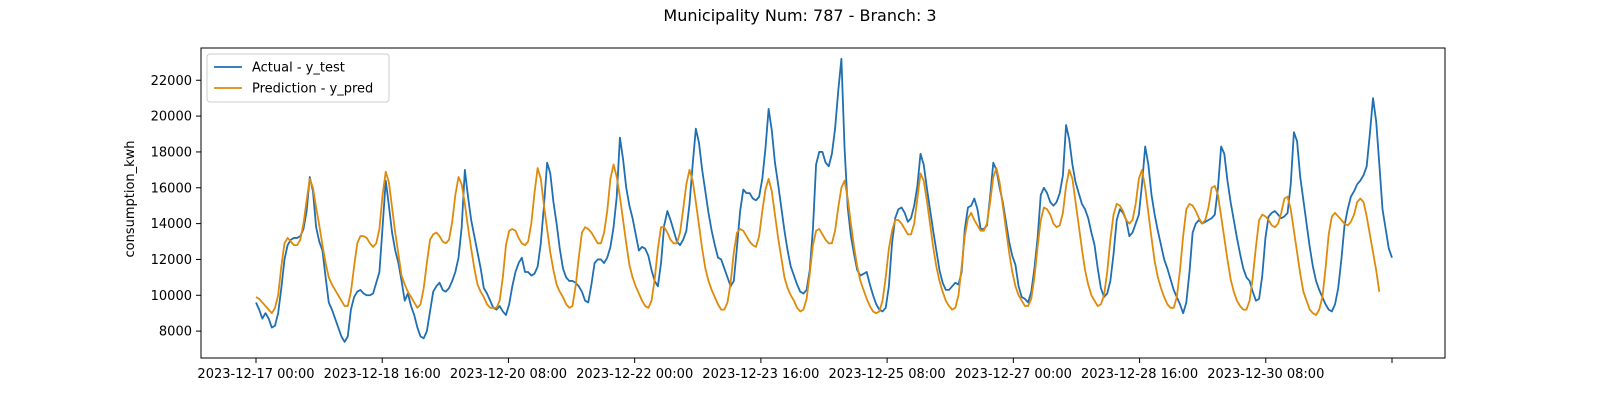 The image size is (1600, 400). I want to click on legend-label-actual: Actual - y_test, so click(298, 68).